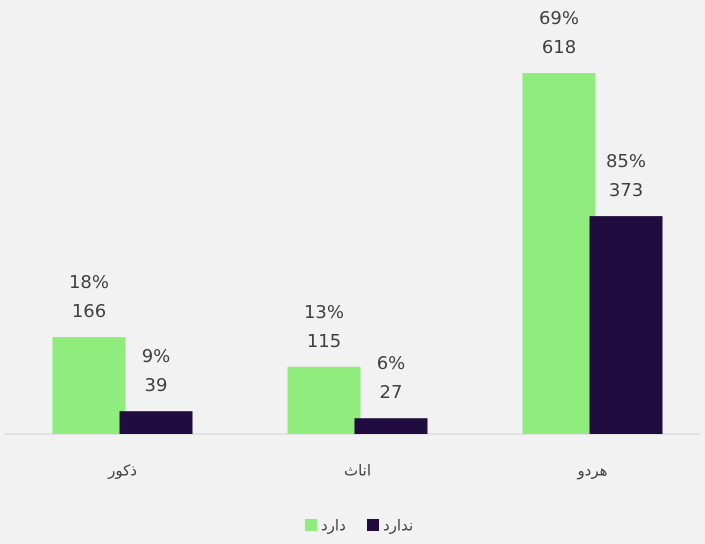  What do you see at coordinates (122, 471) in the screenshot?
I see `x-tick-label: ذکور` at bounding box center [122, 471].